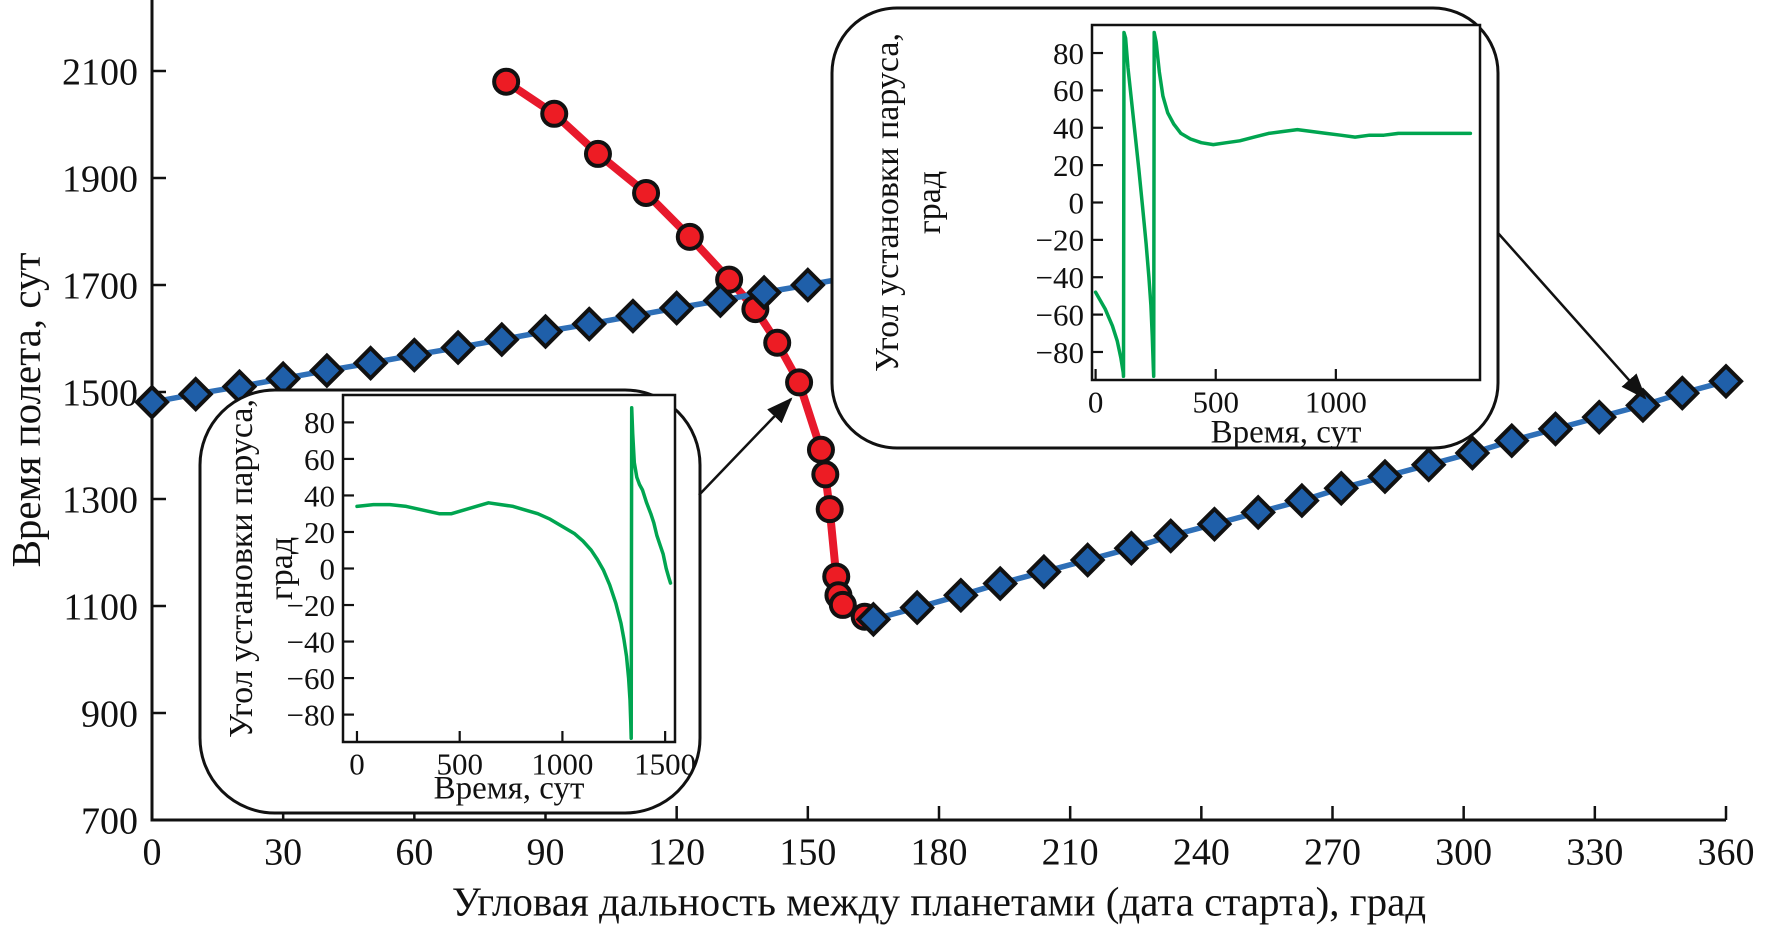 Image resolution: width=1788 pixels, height=927 pixels. I want to click on inset-y-axis-title-line: град, so click(929, 202).